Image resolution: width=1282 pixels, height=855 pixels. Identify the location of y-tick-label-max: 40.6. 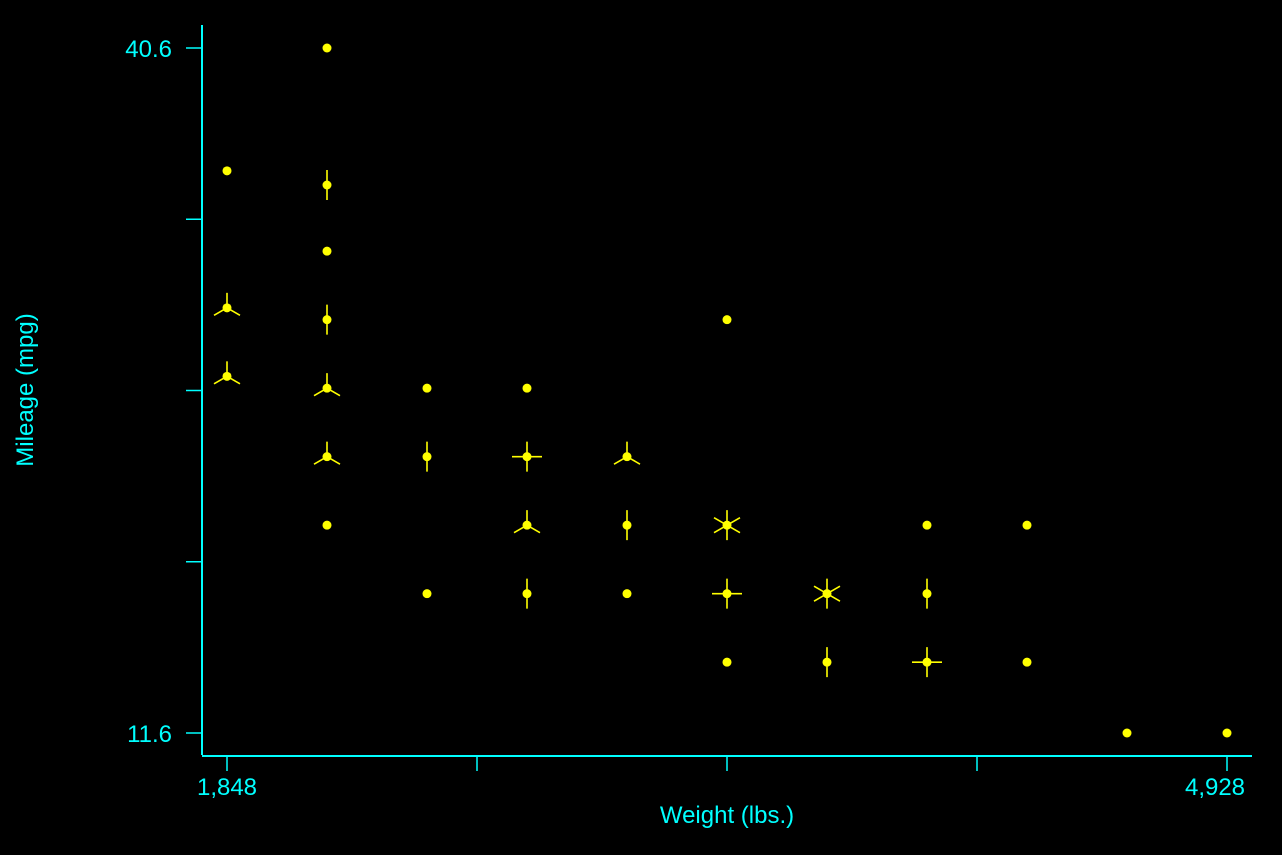
(148, 49).